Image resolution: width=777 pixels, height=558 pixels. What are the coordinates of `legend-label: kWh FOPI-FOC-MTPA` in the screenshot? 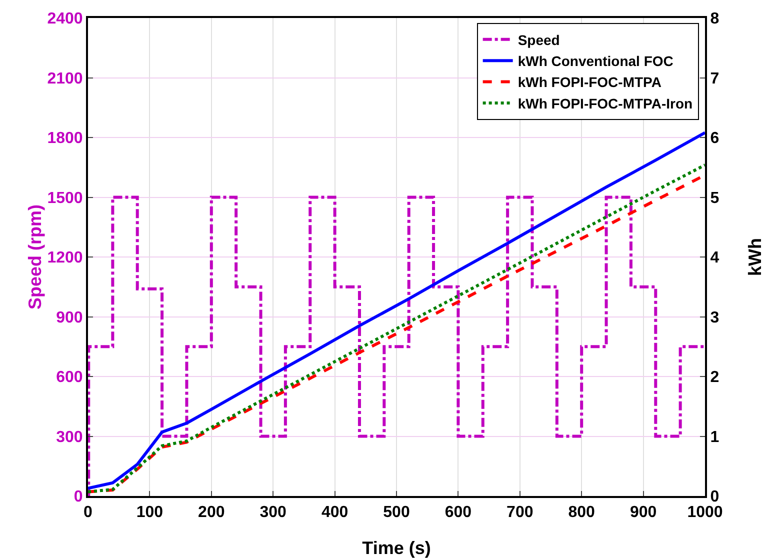 It's located at (590, 82).